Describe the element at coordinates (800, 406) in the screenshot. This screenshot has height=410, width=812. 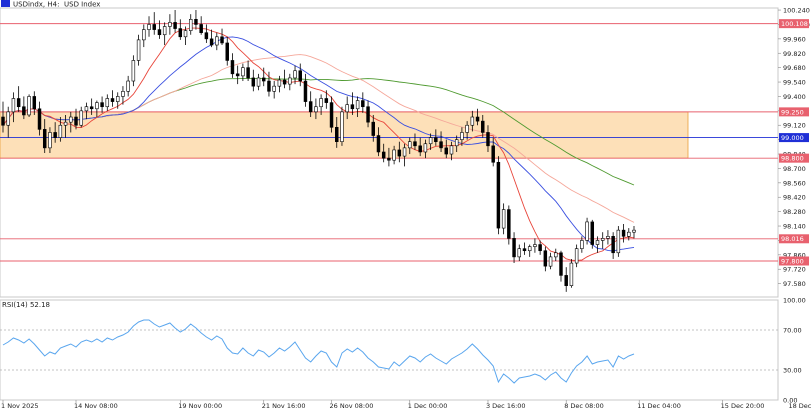
I see `time-tick-label: 18 Dec 12:00` at that location.